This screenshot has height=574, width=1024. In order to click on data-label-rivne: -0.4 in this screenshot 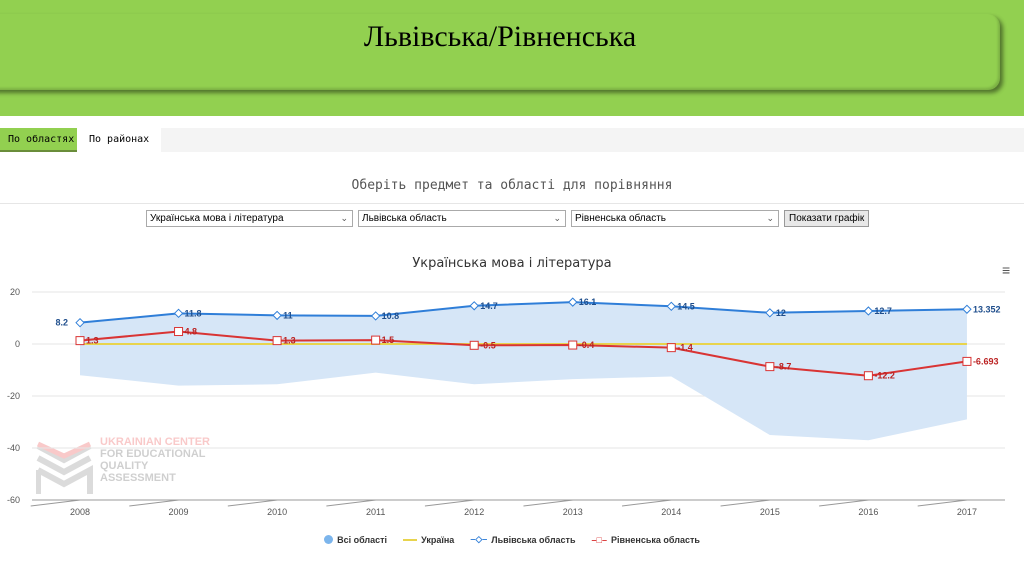, I will do `click(587, 345)`.